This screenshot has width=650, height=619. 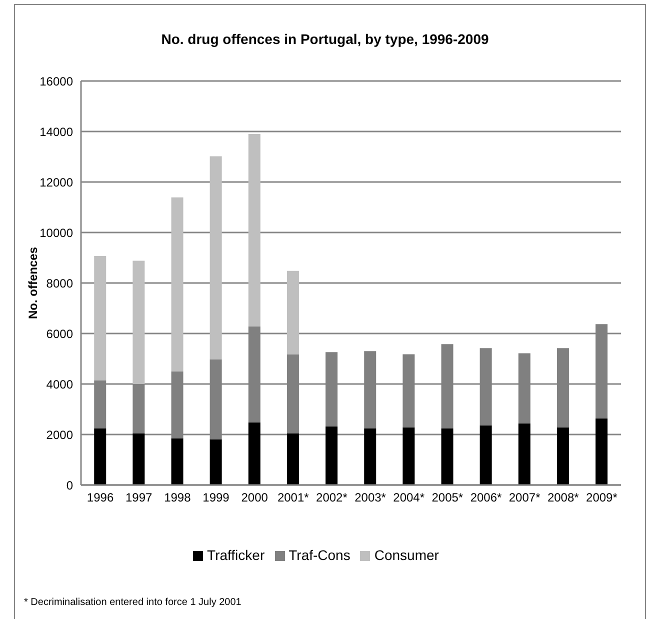 I want to click on y-tick-label: 4000, so click(x=60, y=384).